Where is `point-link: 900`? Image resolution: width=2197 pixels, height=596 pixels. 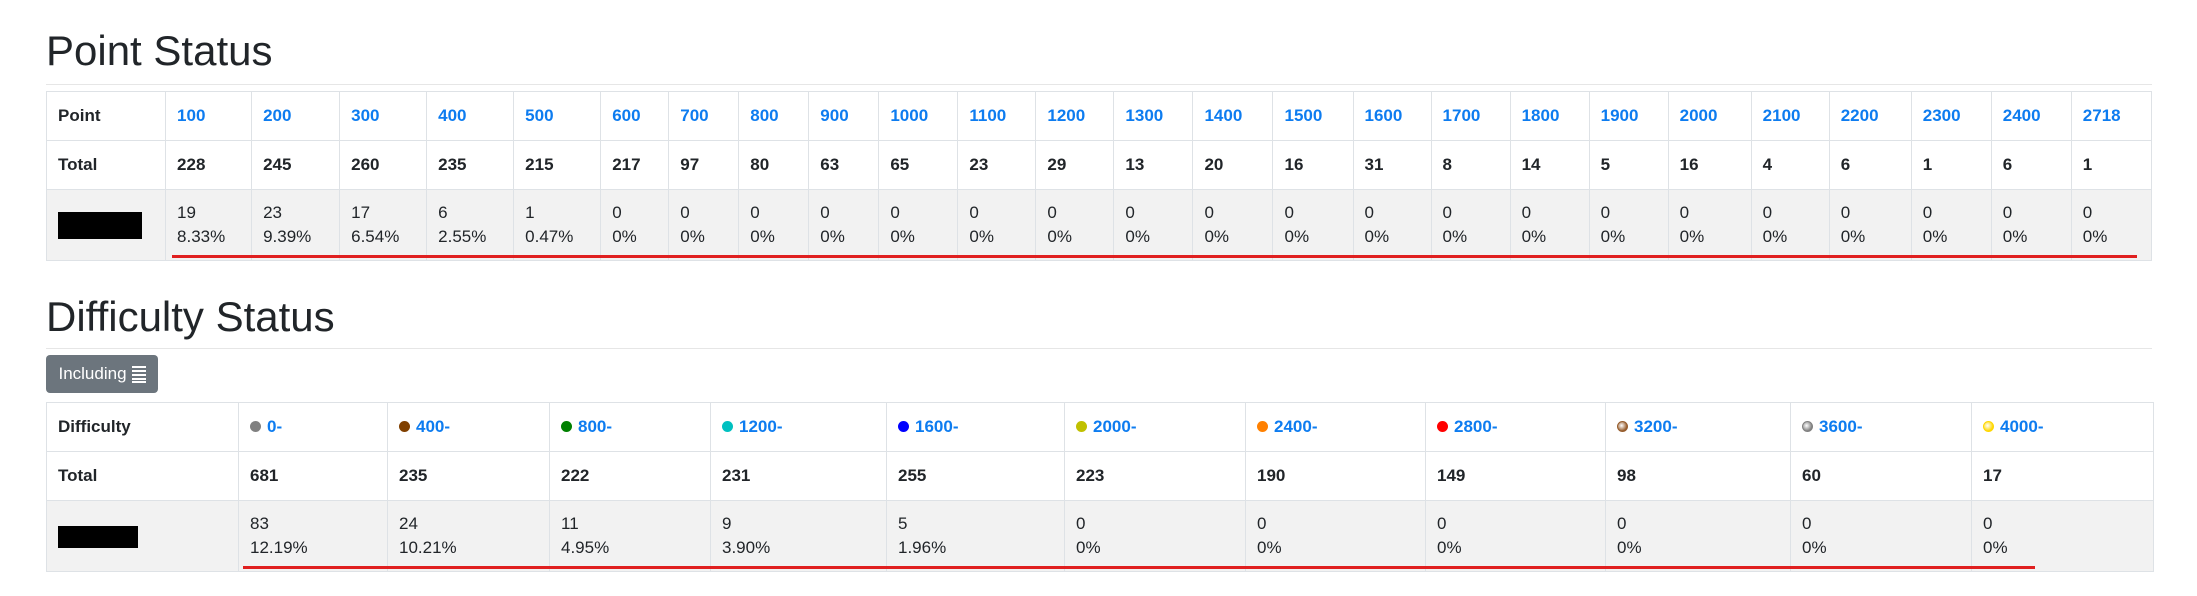
point-link: 900 is located at coordinates (834, 115).